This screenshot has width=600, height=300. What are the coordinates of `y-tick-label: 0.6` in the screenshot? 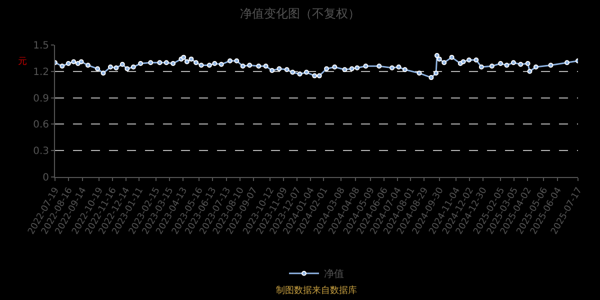 It's located at (41, 125).